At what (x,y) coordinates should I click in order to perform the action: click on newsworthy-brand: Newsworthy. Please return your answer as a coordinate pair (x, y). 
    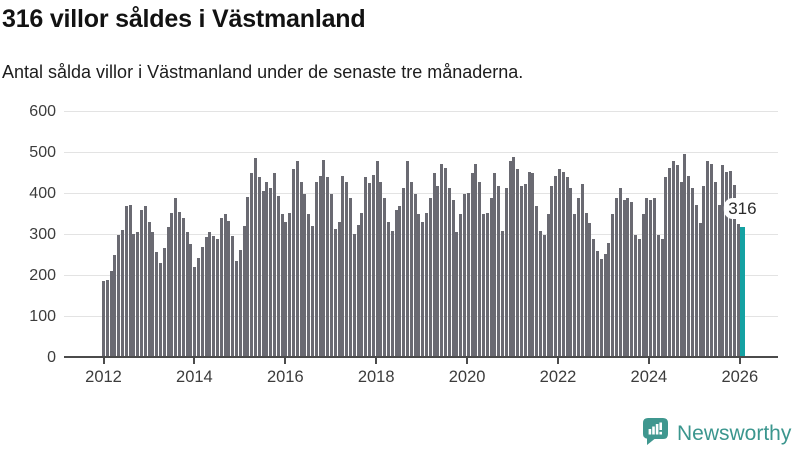
    Looking at the image, I should click on (716, 433).